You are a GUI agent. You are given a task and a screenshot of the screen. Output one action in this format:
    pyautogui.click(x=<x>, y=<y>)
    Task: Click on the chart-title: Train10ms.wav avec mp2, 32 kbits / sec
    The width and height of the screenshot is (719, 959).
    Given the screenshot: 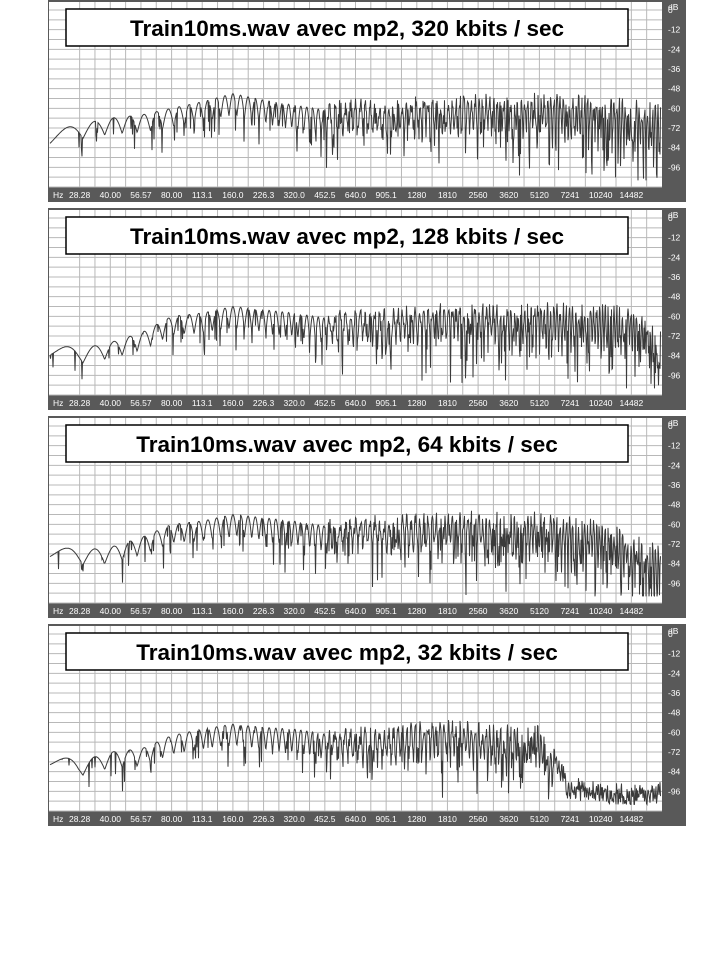 What is the action you would take?
    pyautogui.click(x=347, y=652)
    